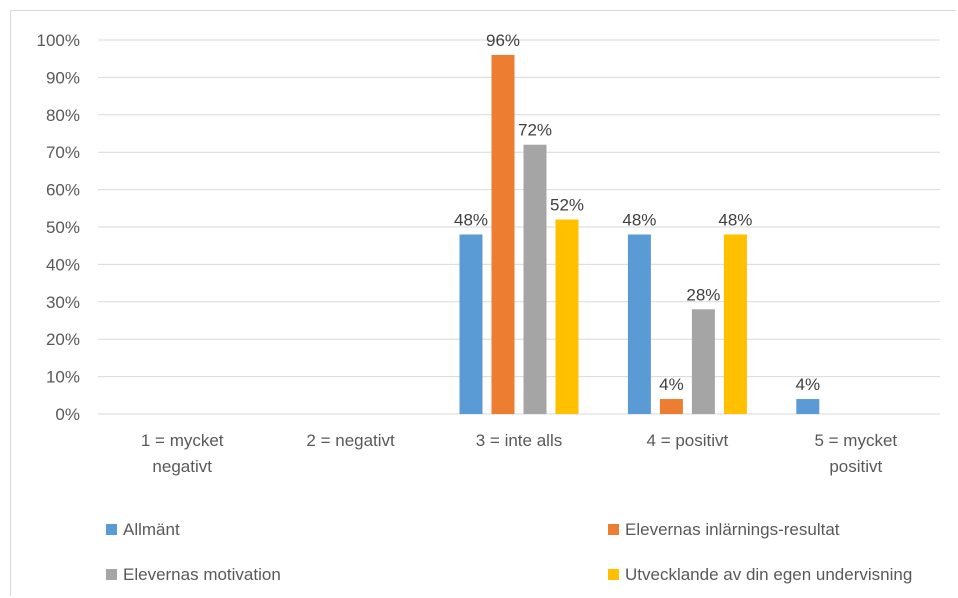 This screenshot has width=958, height=598. Describe the element at coordinates (768, 574) in the screenshot. I see `legend-label: Utvecklande av din egen undervisning` at that location.